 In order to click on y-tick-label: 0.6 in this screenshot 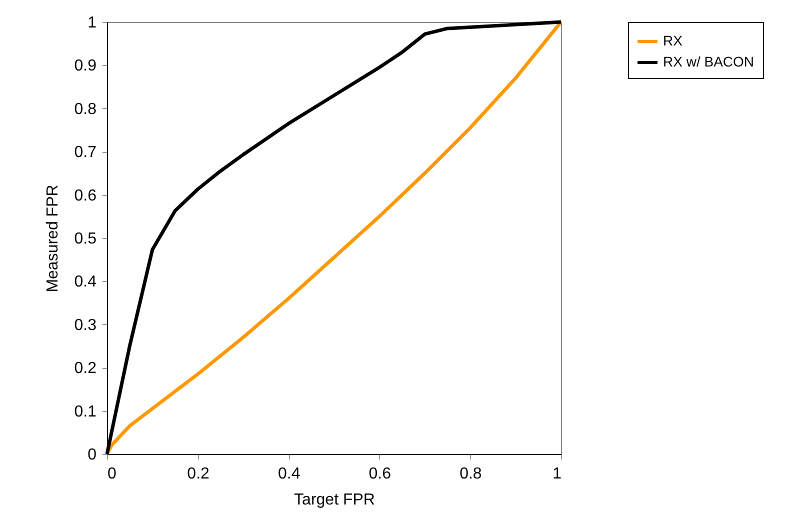, I will do `click(85, 195)`.